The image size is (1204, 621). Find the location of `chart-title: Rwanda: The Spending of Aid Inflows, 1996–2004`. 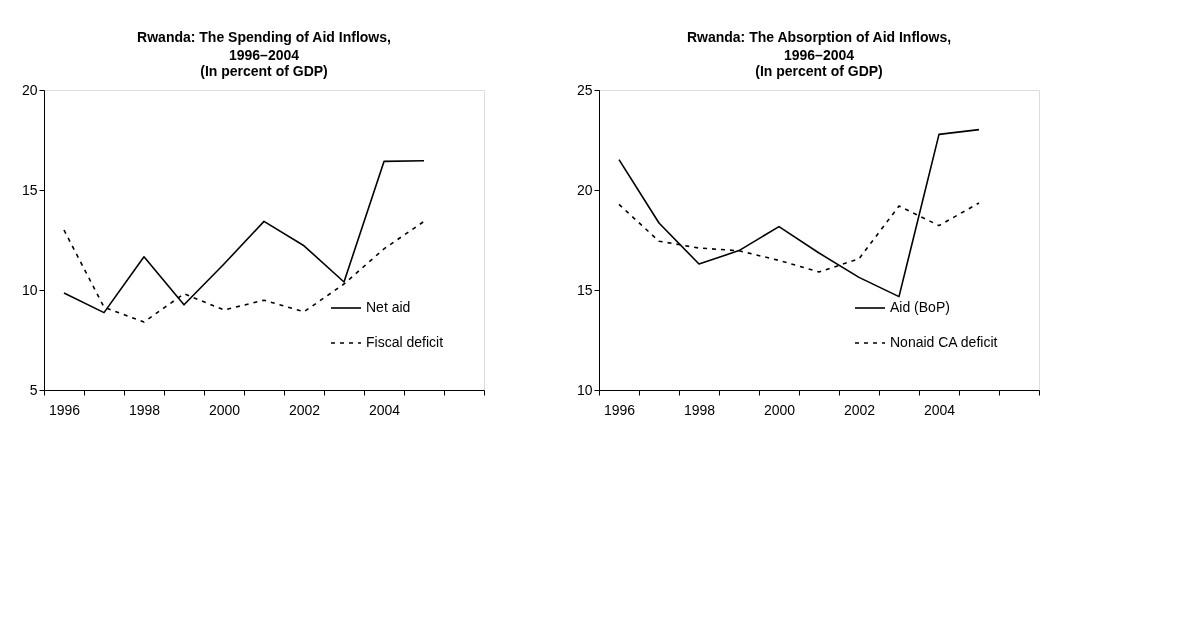

chart-title: Rwanda: The Spending of Aid Inflows, 1996–2004 is located at coordinates (264, 46).